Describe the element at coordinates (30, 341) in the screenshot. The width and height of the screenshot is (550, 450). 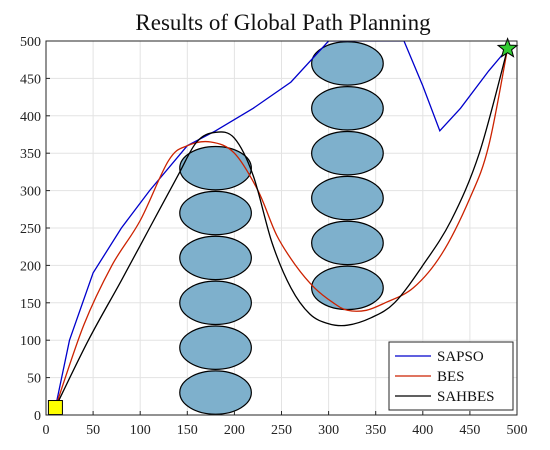
I see `y-tick-label: 100` at that location.